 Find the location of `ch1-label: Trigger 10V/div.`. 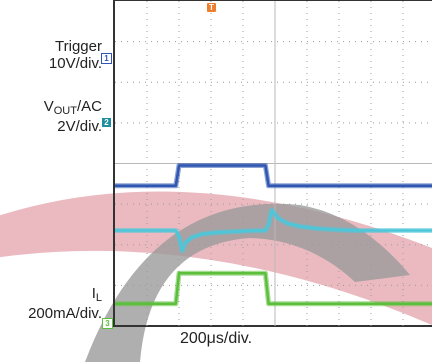

ch1-label: Trigger 10V/div. is located at coordinates (75, 55).